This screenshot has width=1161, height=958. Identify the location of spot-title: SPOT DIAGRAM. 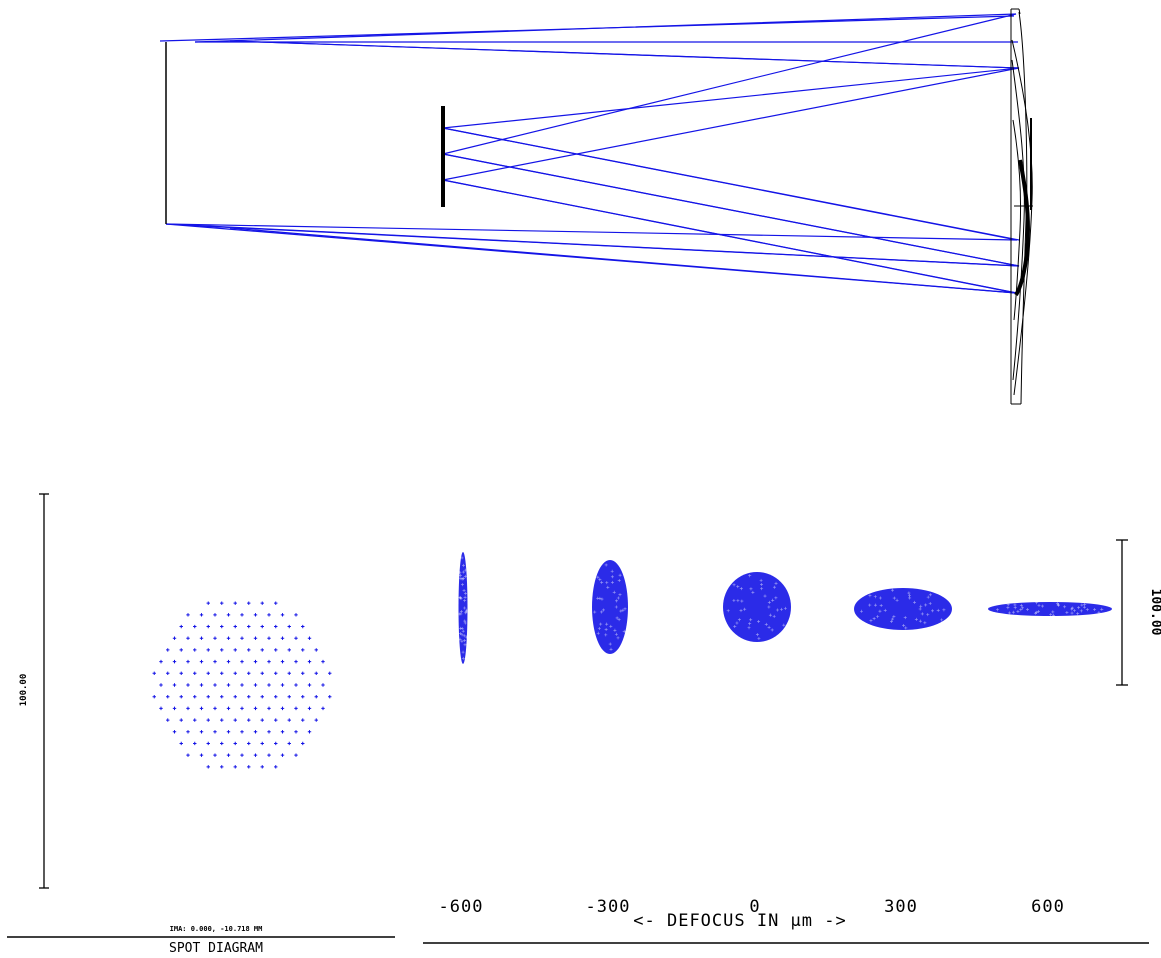
(216, 948).